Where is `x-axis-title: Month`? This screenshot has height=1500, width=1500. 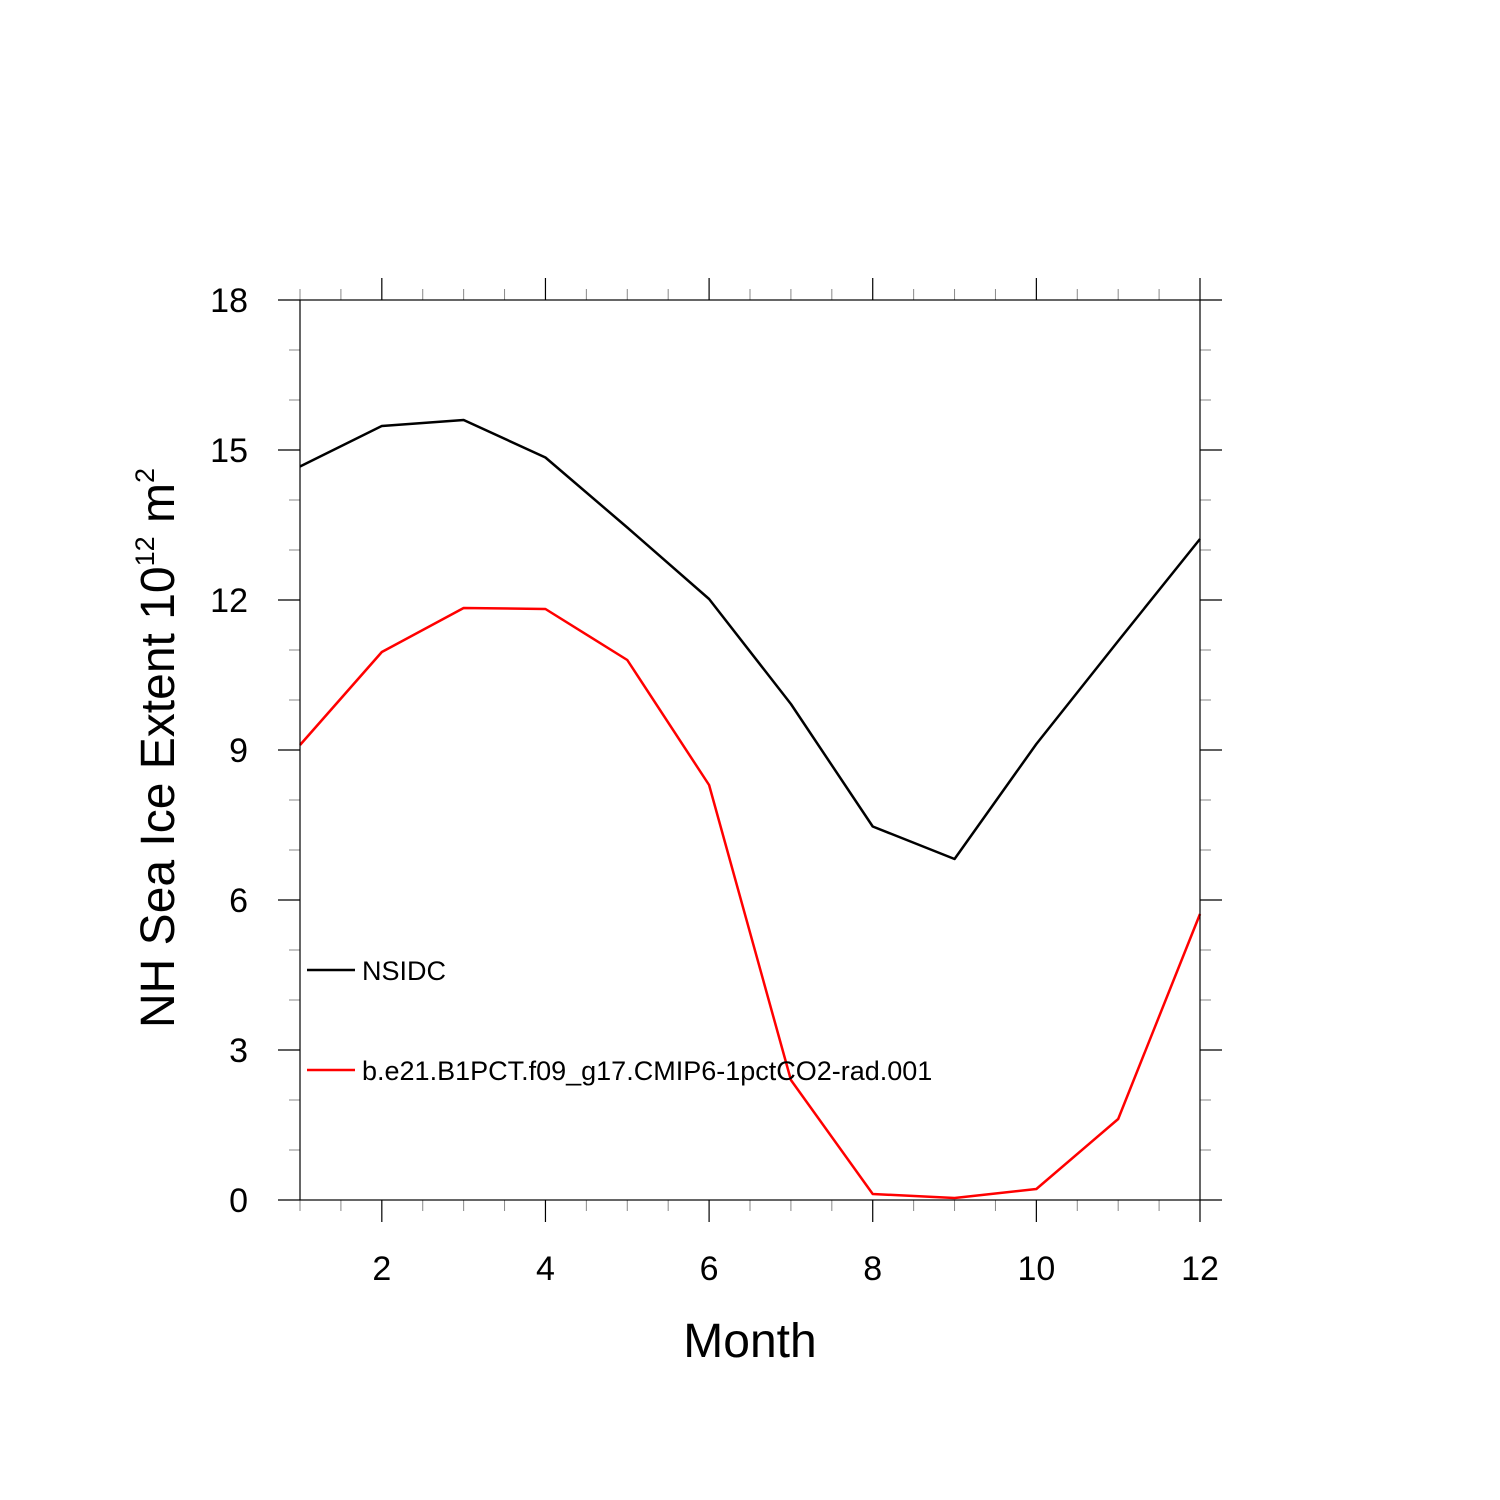
x-axis-title: Month is located at coordinates (749, 1341).